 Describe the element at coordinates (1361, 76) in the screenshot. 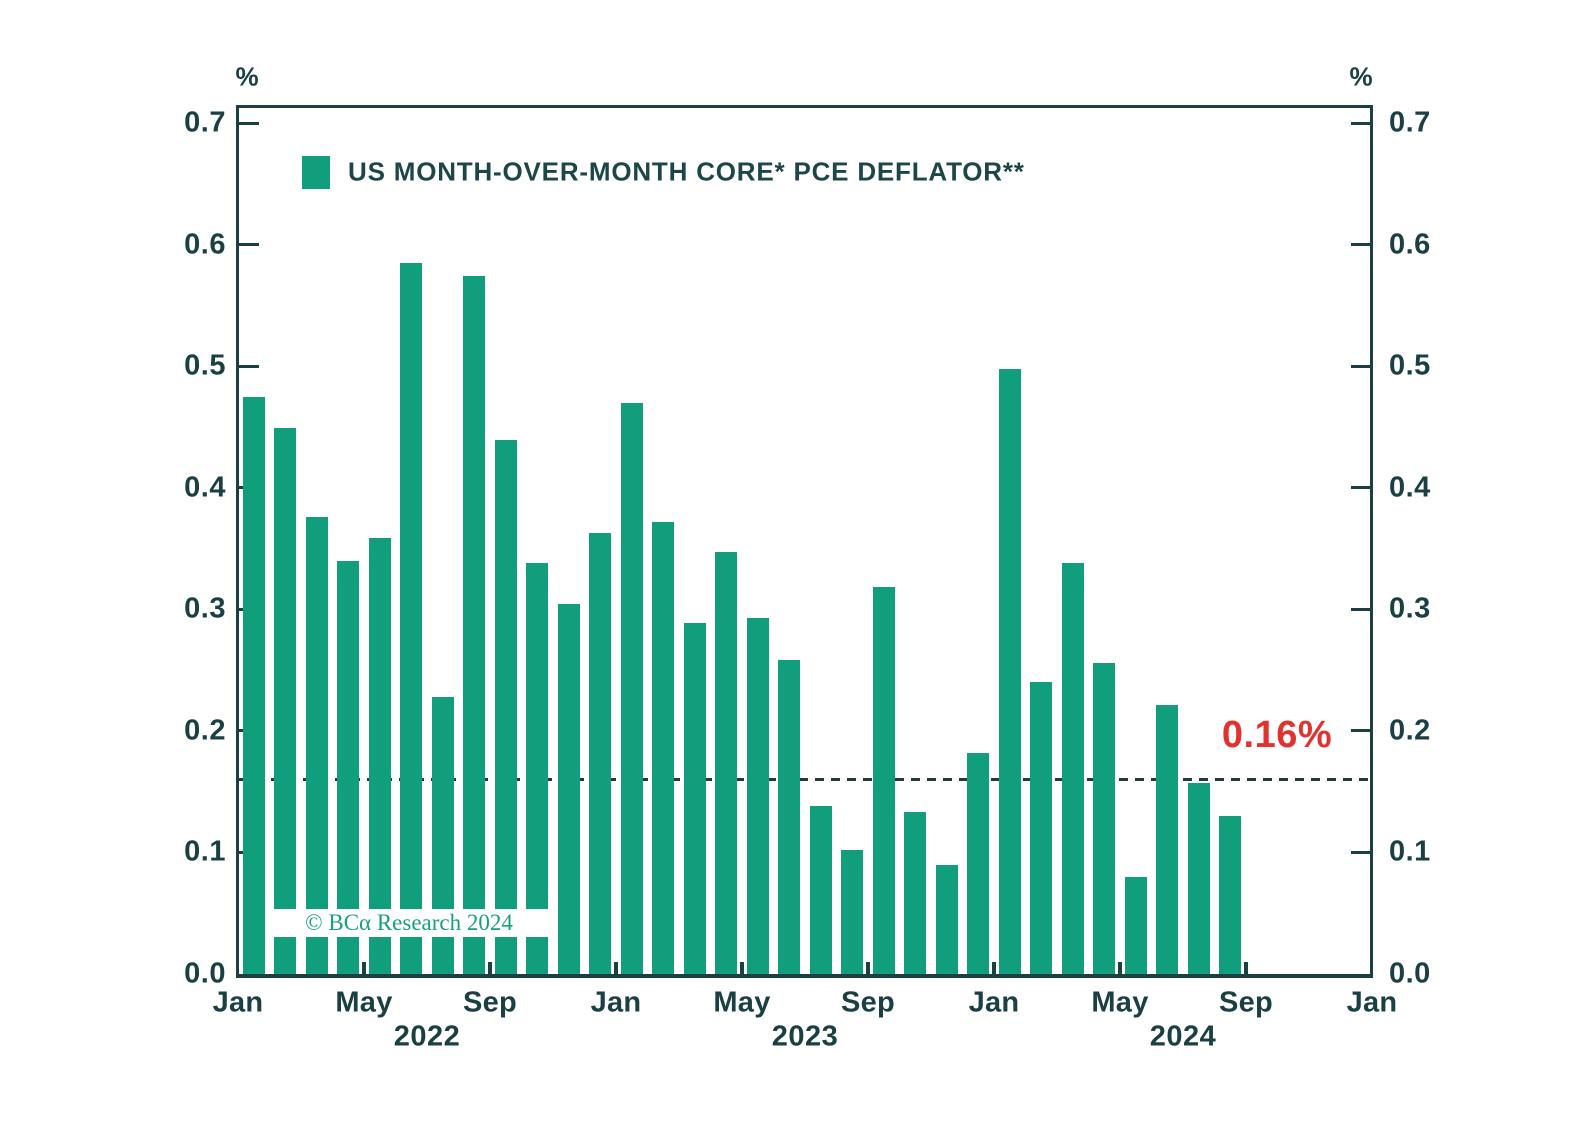

I see `y-axis-unit-right: %` at that location.